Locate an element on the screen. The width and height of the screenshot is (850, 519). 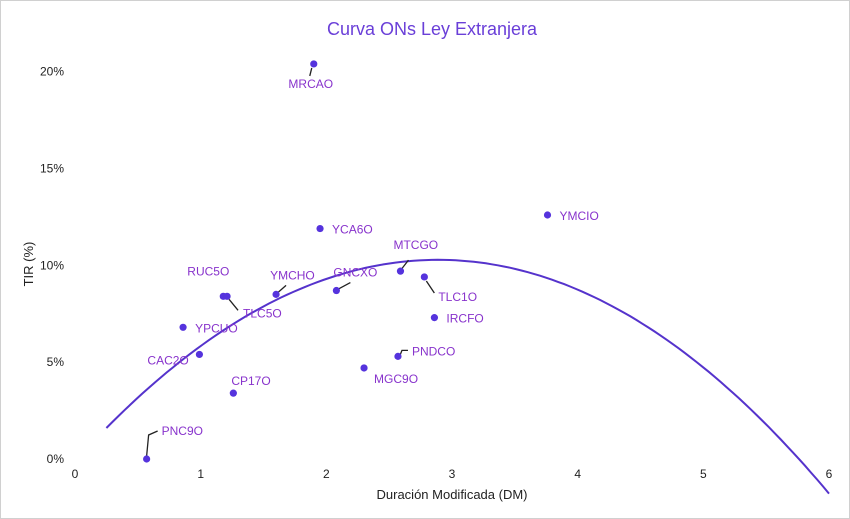
point-label: TLC1O is located at coordinates (457, 297).